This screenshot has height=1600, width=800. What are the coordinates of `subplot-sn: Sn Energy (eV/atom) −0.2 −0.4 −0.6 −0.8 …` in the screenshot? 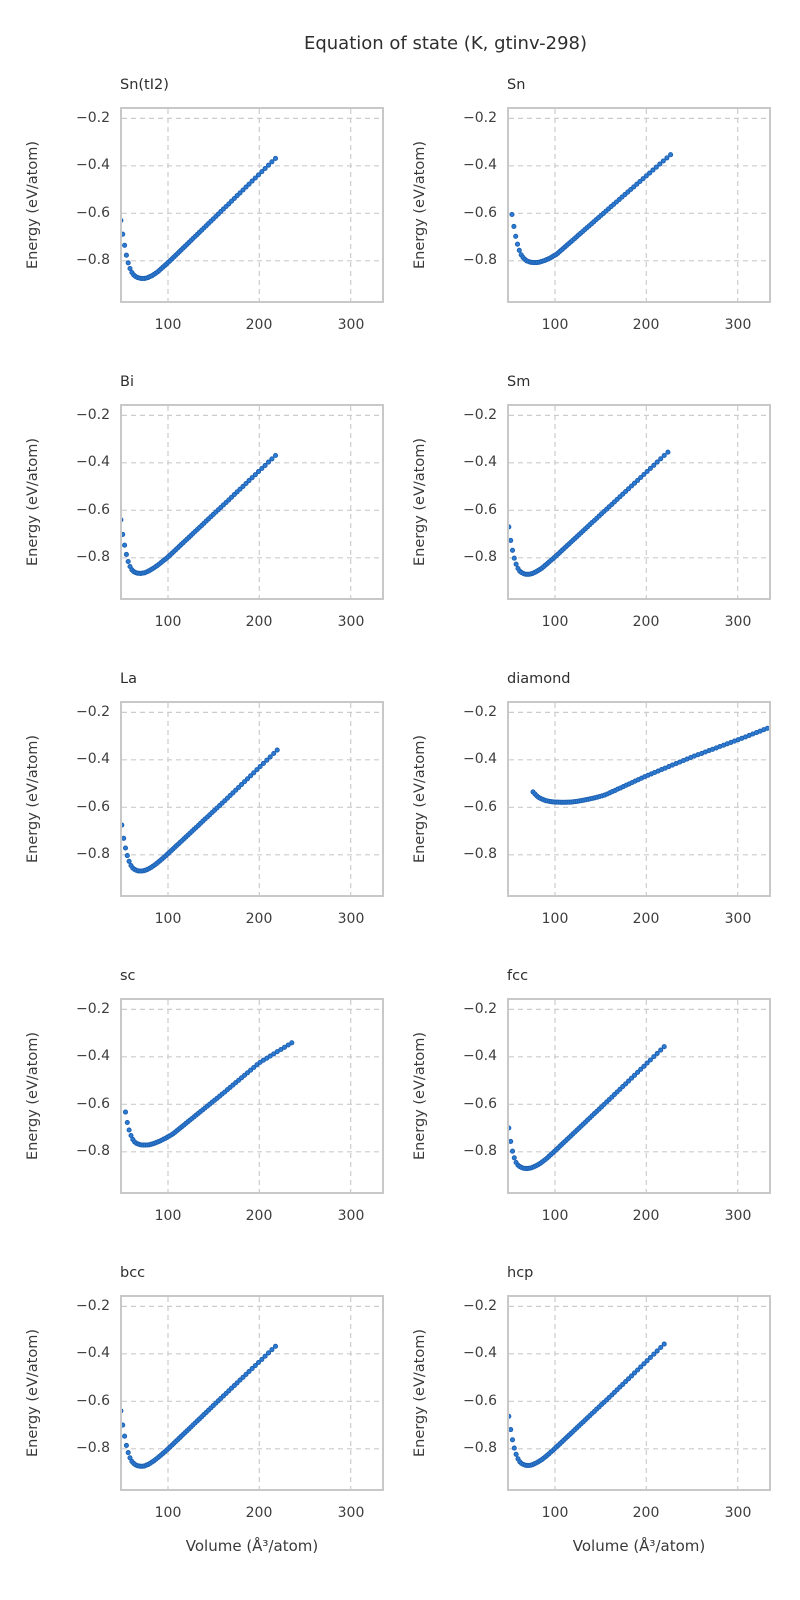 It's located at (591, 205).